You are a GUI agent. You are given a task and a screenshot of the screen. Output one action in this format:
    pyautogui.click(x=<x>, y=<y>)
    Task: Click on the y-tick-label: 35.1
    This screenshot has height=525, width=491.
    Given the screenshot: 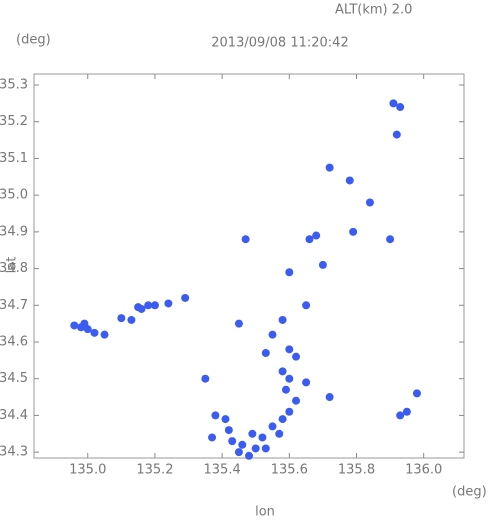 What is the action you would take?
    pyautogui.click(x=14, y=158)
    